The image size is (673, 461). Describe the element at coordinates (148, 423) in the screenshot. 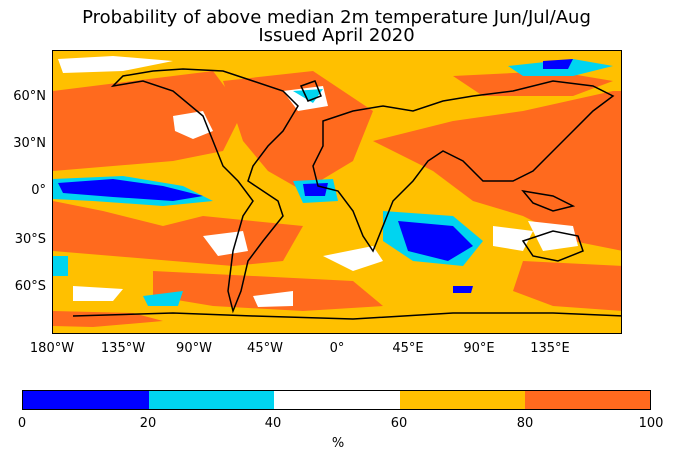

I see `colorbar-tick-20: 20` at that location.